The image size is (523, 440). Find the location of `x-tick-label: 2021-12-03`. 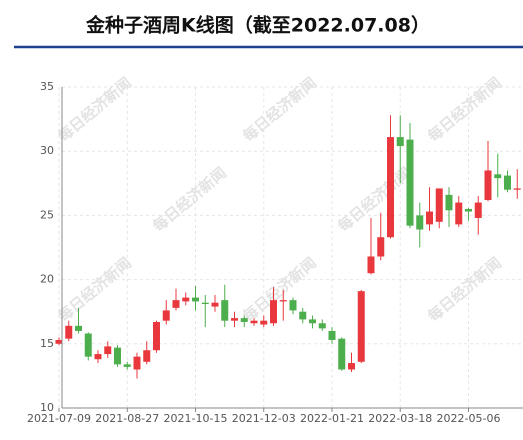

x-tick-label: 2021-12-03 is located at coordinates (264, 418).